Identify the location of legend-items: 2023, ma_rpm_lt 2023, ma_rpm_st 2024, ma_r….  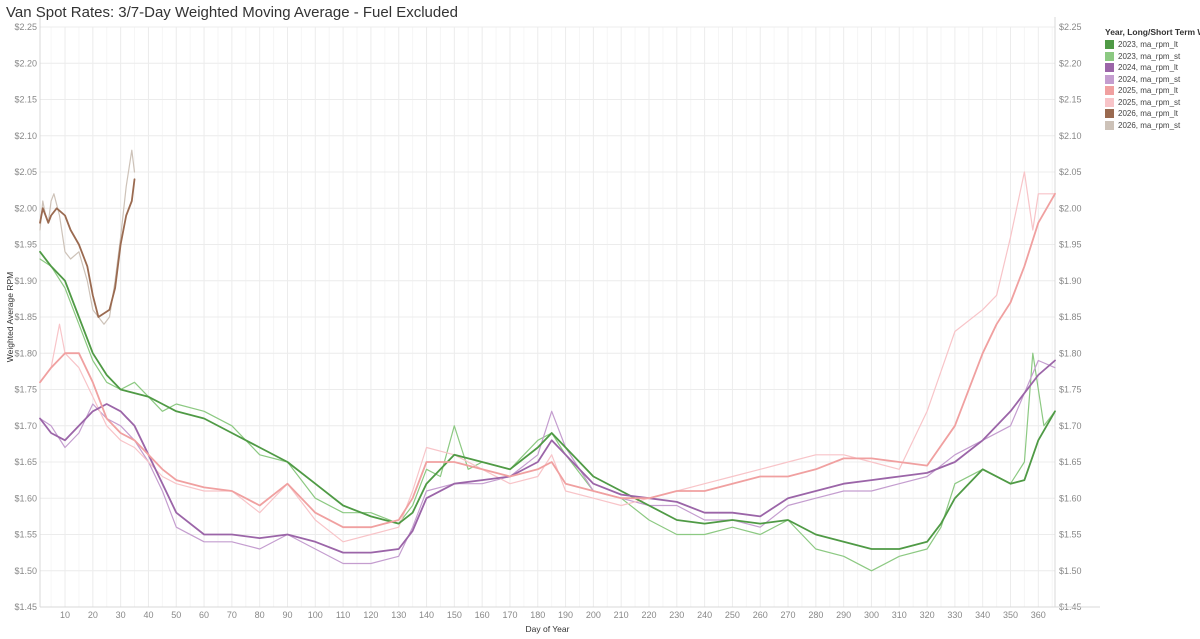
(1152, 85).